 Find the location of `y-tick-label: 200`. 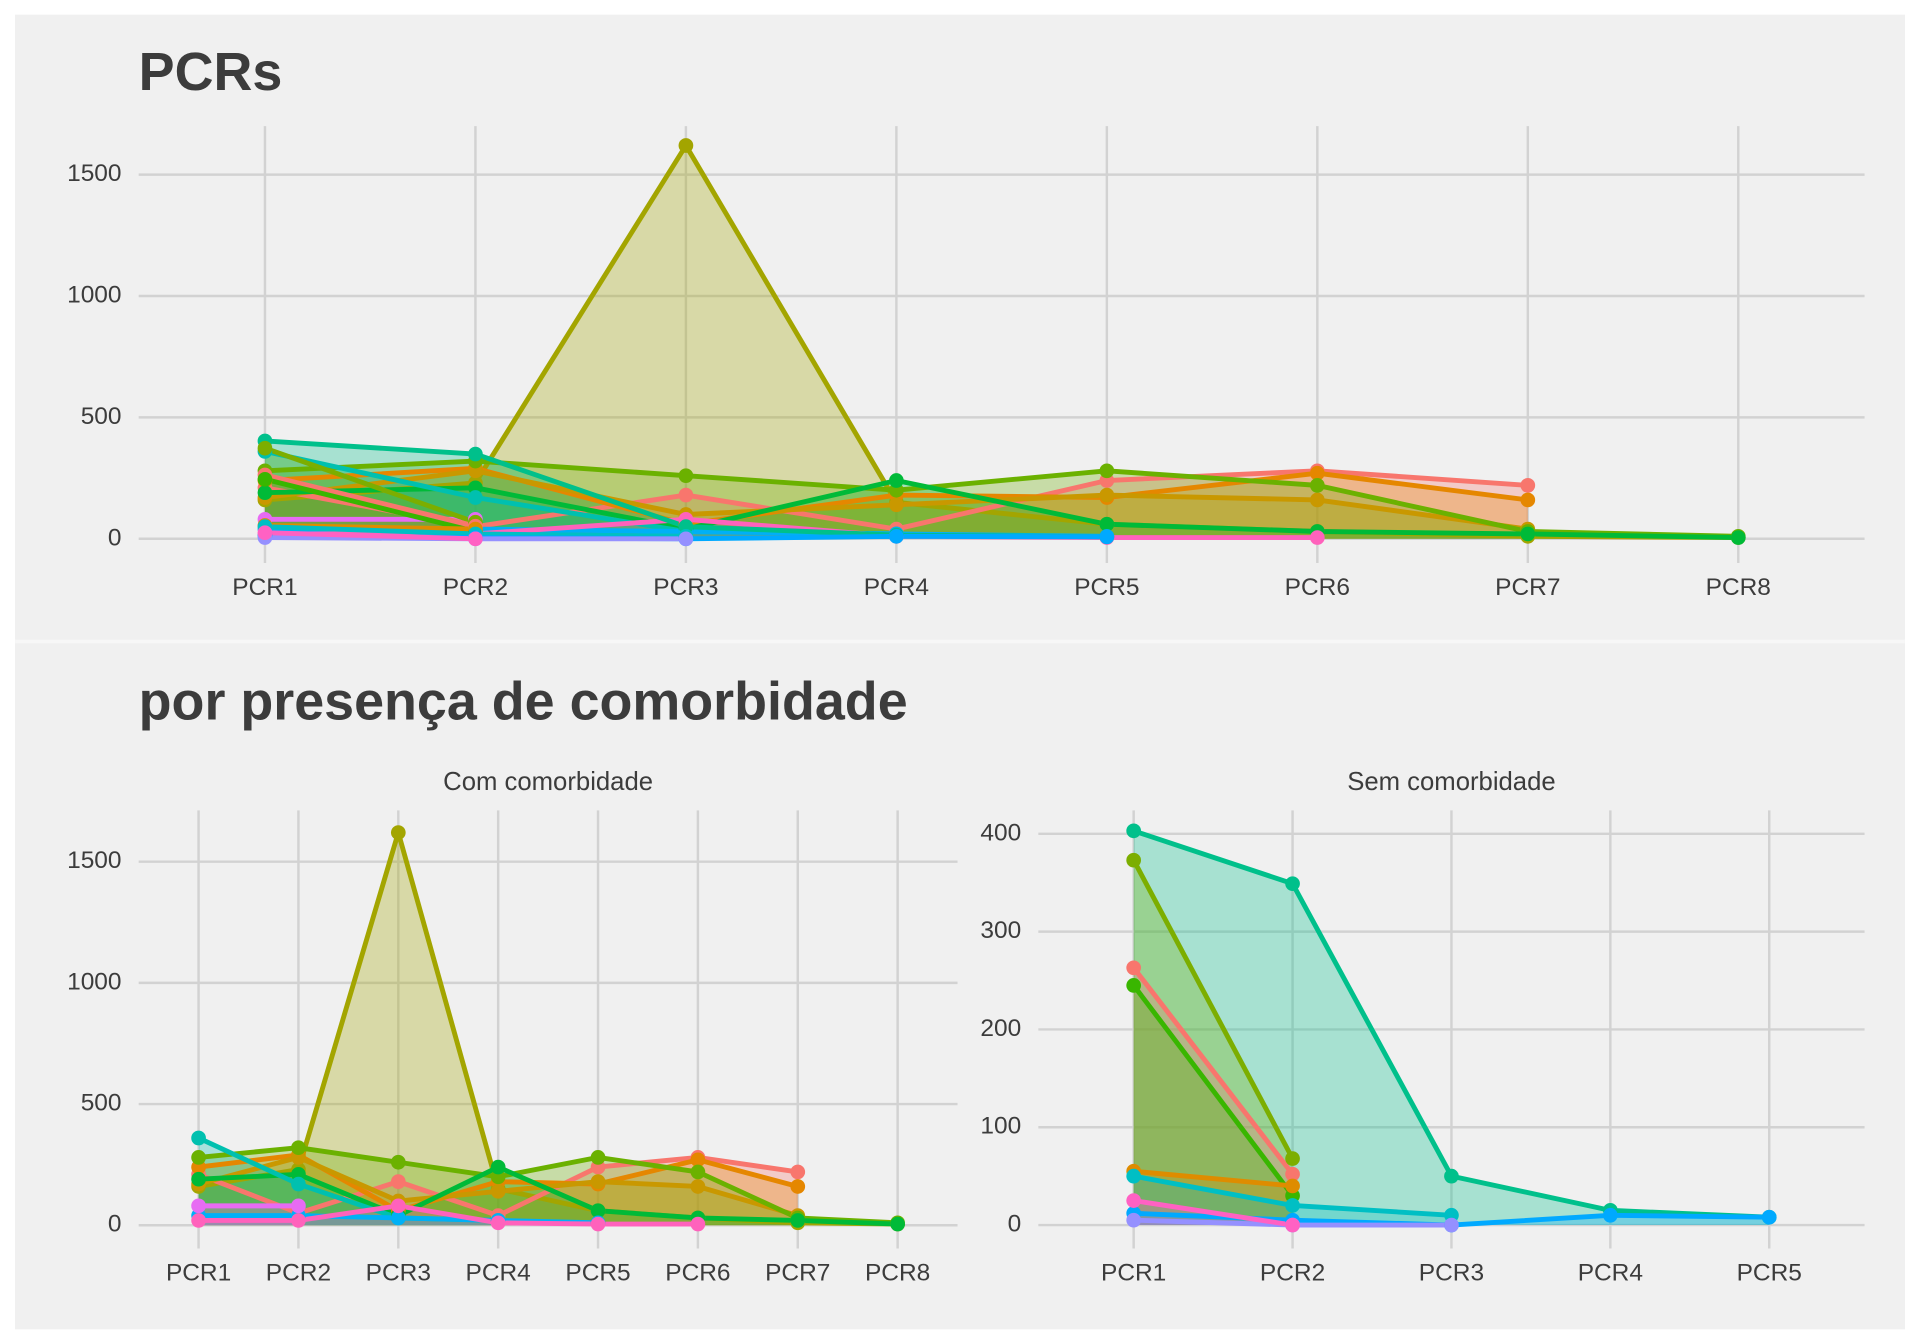

y-tick-label: 200 is located at coordinates (1000, 1028).